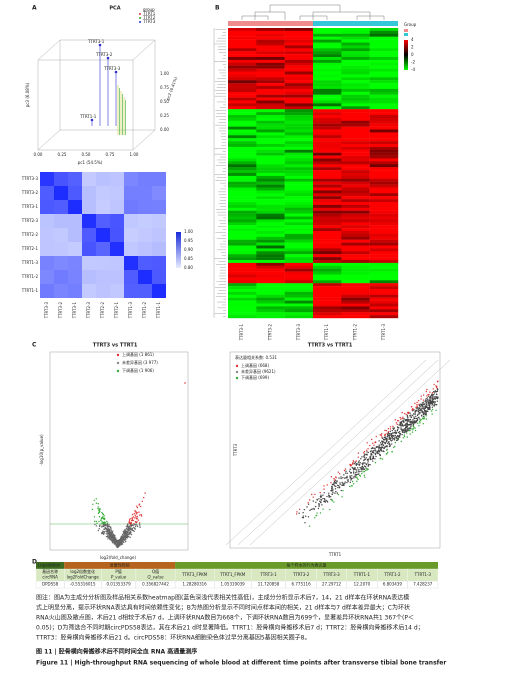 The height and width of the screenshot is (679, 511). What do you see at coordinates (326, 452) in the screenshot?
I see `diagonal` at bounding box center [326, 452].